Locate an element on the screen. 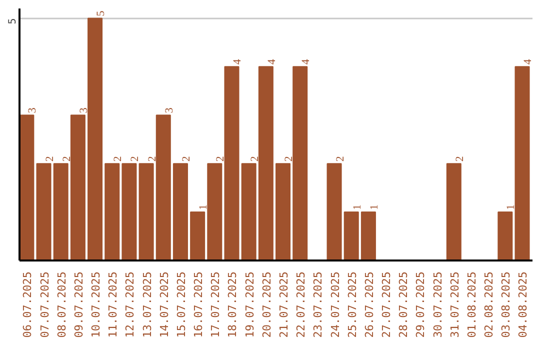  x-tick-label: 08.07.2025 is located at coordinates (61, 304).